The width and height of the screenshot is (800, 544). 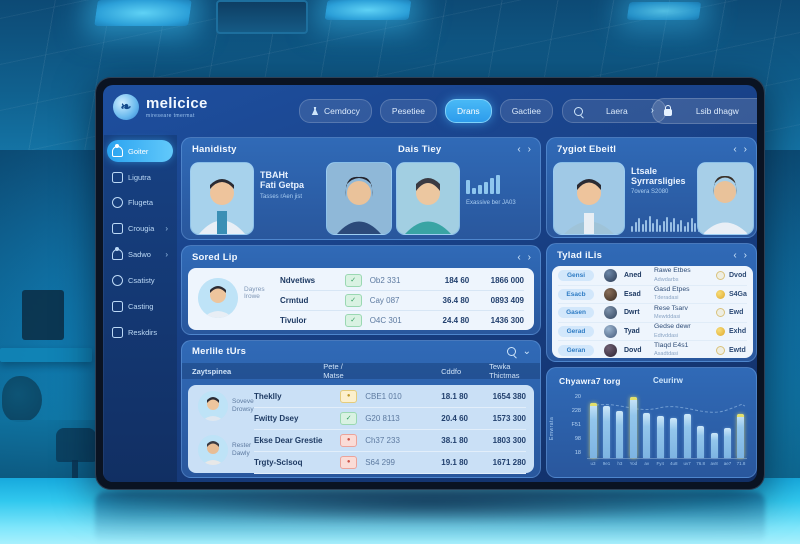 What do you see at coordinates (140, 332) in the screenshot?
I see `sidebar-item-reskdirs: Reskdirs` at bounding box center [140, 332].